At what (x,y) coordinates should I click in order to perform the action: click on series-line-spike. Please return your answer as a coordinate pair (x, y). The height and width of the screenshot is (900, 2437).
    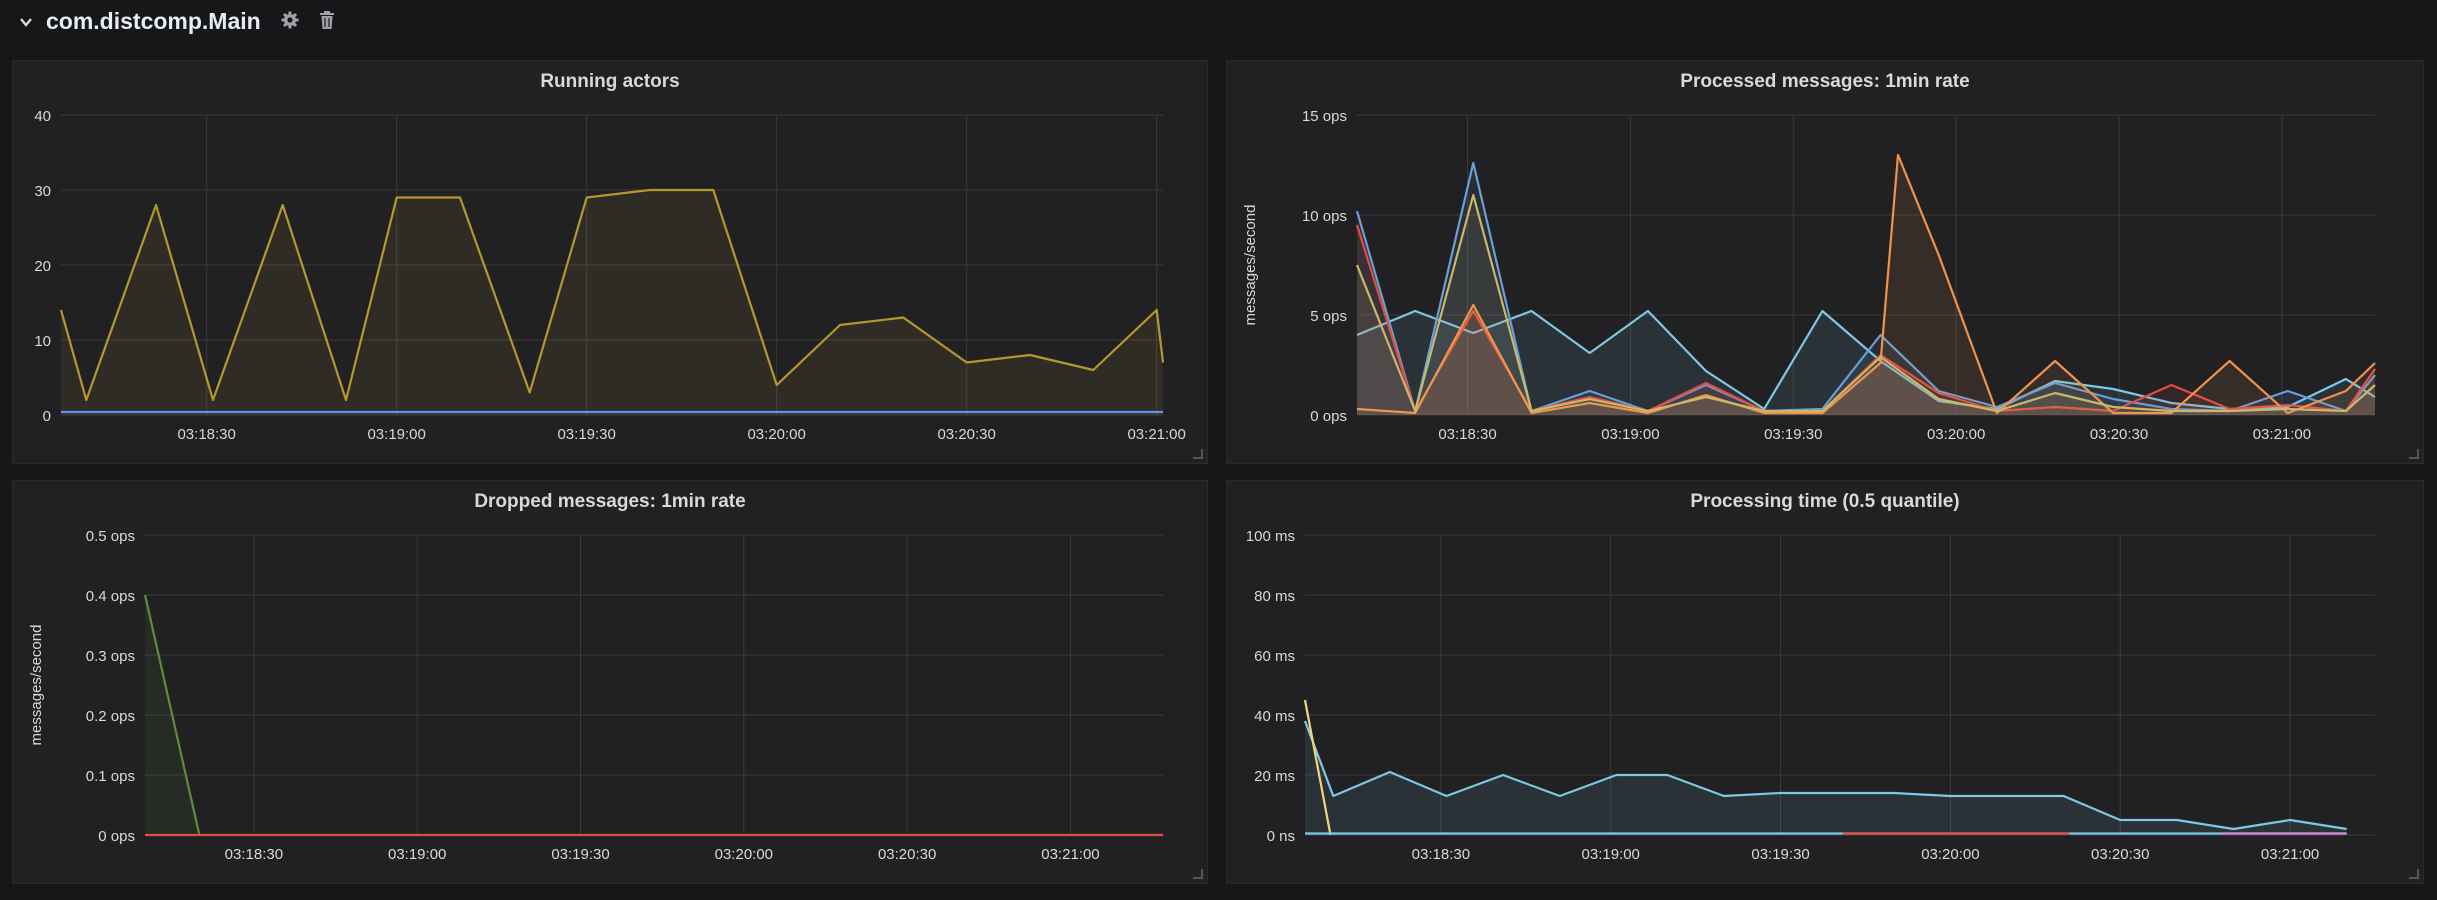
    Looking at the image, I should click on (1317, 767).